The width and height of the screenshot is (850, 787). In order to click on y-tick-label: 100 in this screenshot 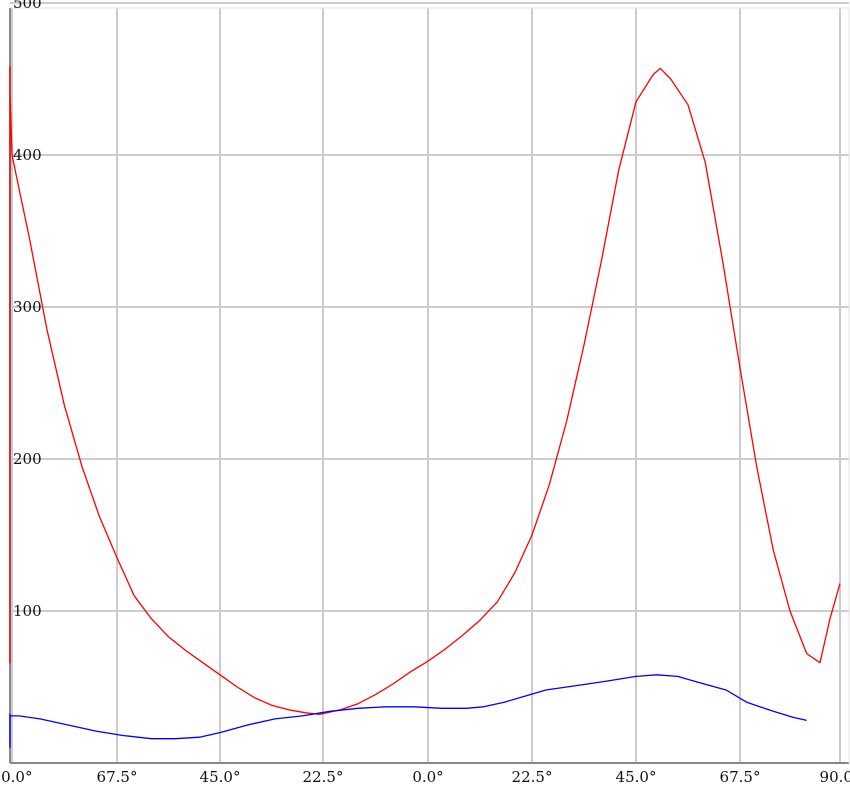, I will do `click(27, 611)`.